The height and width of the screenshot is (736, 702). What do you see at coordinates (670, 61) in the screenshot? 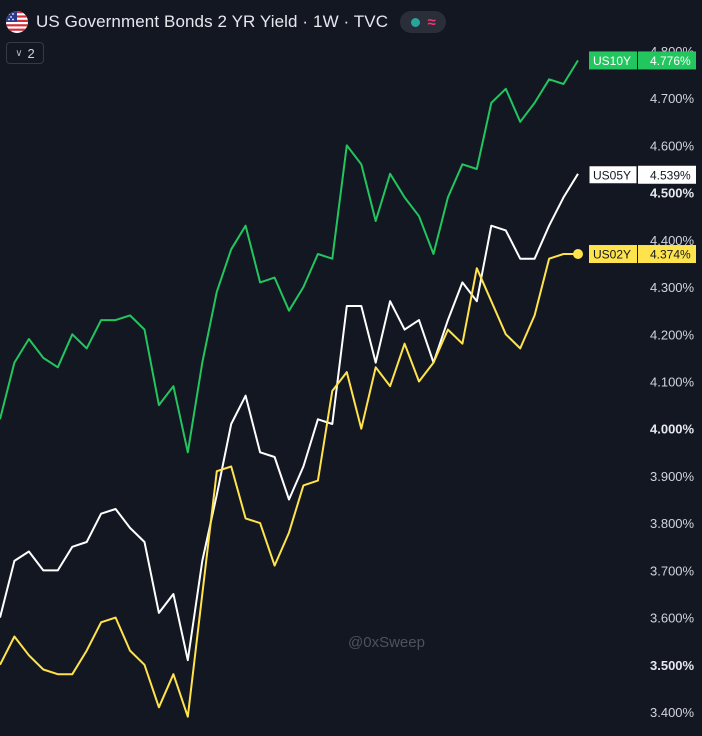
I see `tag-last-value: 4.776%` at bounding box center [670, 61].